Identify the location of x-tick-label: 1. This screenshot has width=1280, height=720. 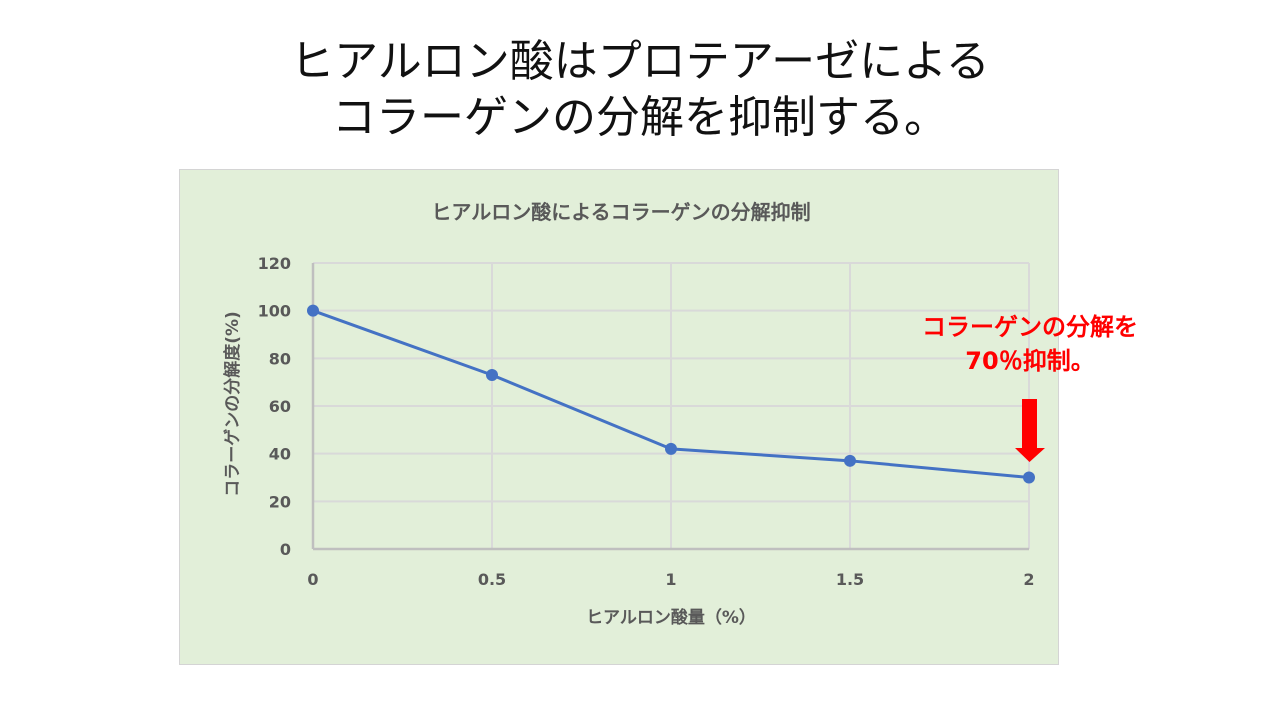
(670, 579).